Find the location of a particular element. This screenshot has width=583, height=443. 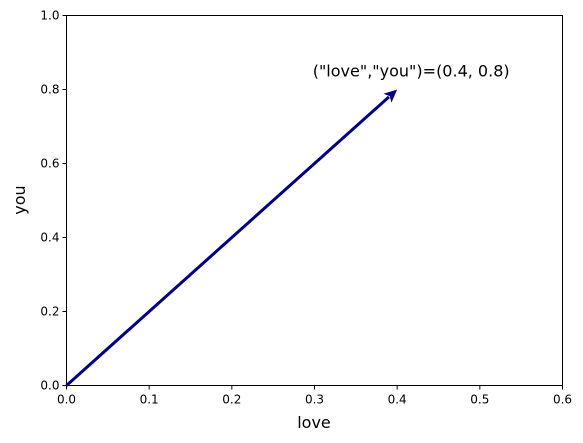

x-tick-label: 0.6 is located at coordinates (562, 400).